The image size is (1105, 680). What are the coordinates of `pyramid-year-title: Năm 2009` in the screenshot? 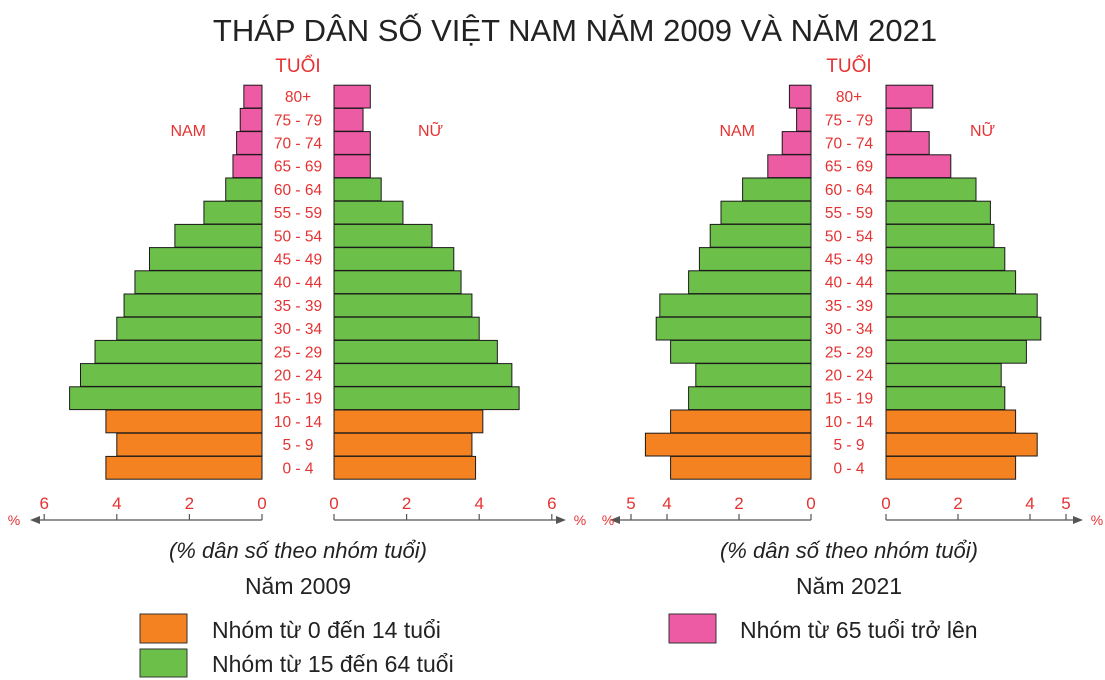 It's located at (298, 586).